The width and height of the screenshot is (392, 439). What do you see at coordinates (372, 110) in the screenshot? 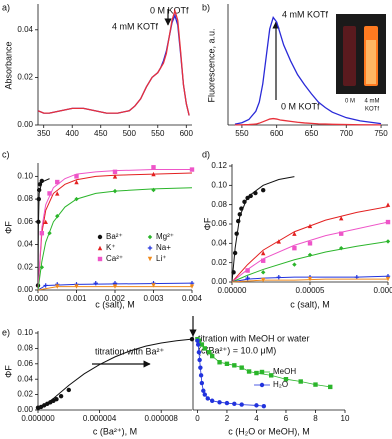
I see `inset-label: KOTf` at bounding box center [372, 110].